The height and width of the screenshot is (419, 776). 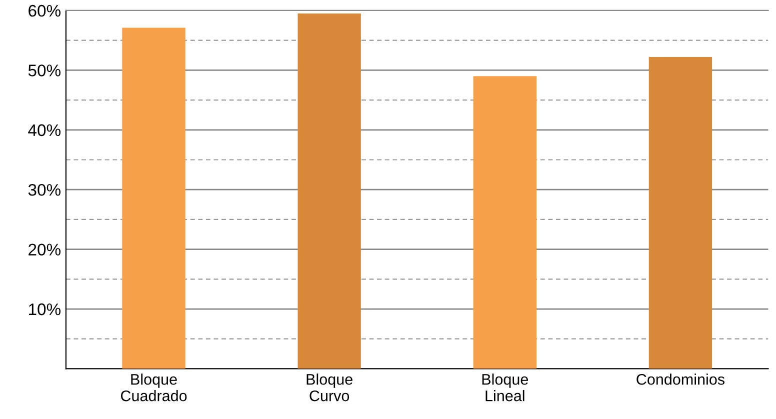 What do you see at coordinates (505, 388) in the screenshot?
I see `x-tick-label: Bloque Lineal` at bounding box center [505, 388].